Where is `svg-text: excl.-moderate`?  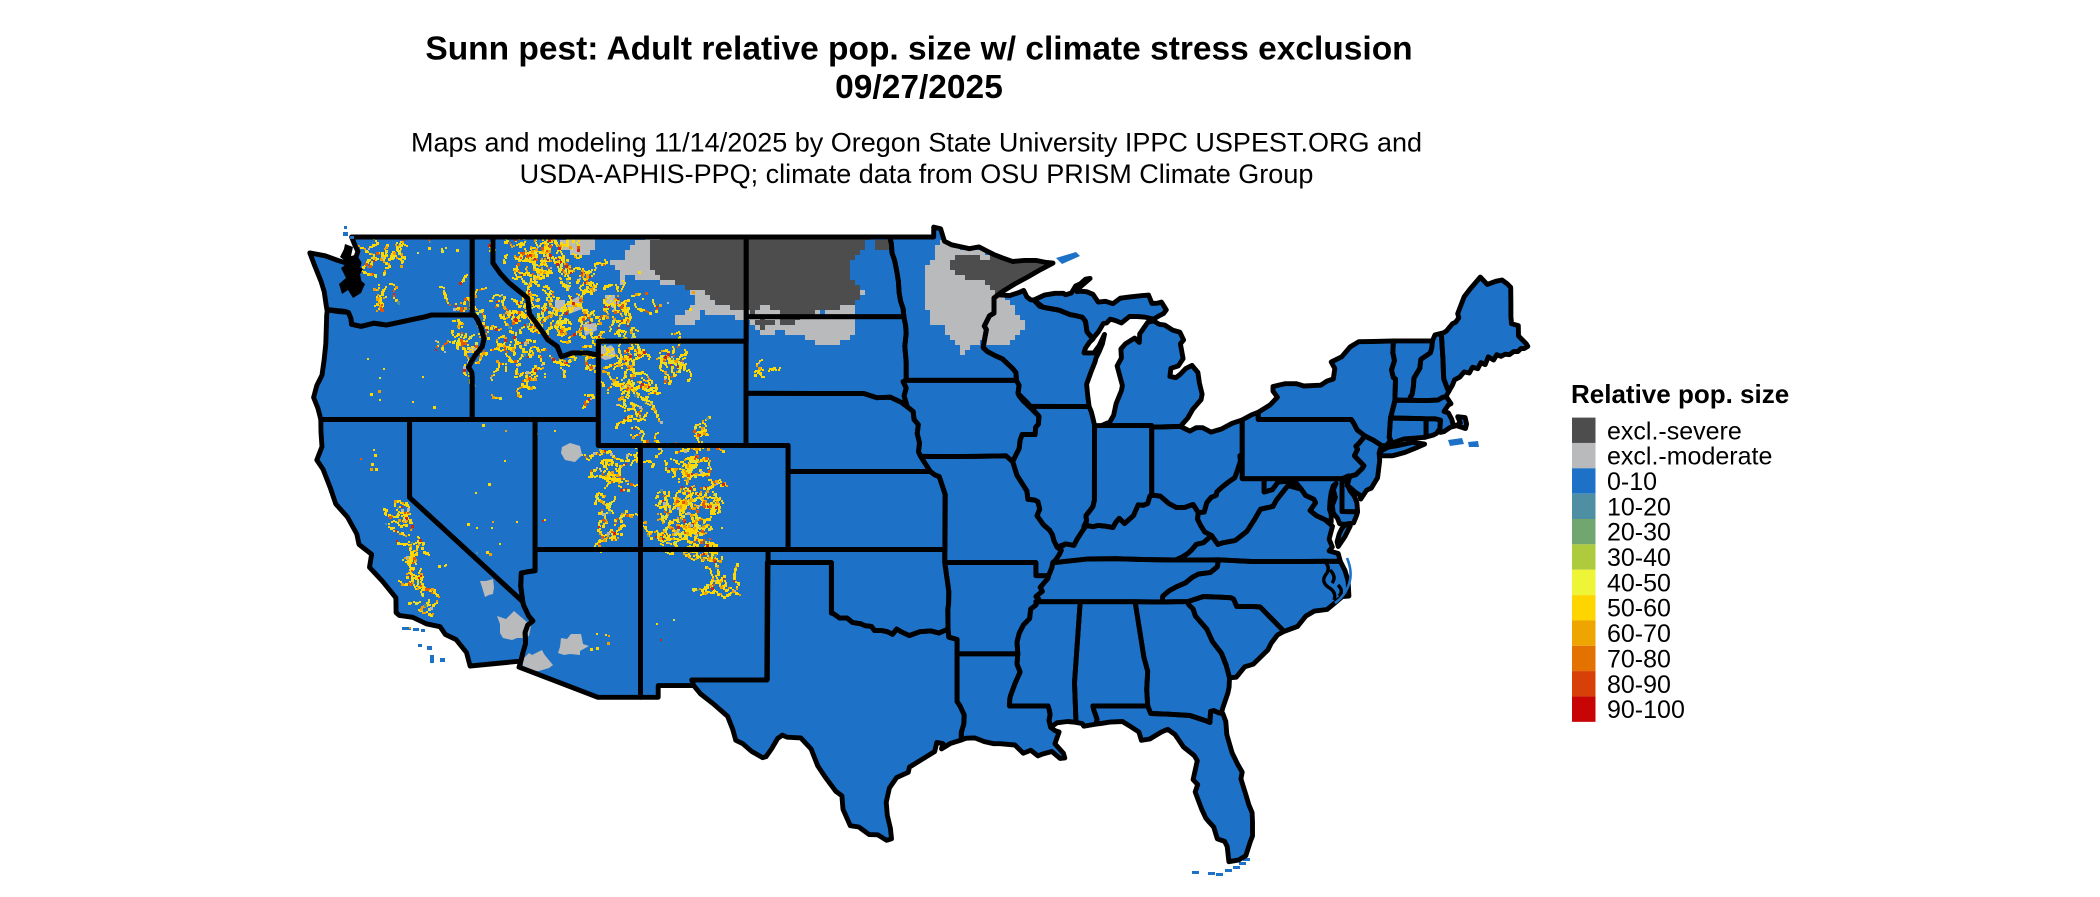
svg-text: excl.-moderate is located at coordinates (1689, 457).